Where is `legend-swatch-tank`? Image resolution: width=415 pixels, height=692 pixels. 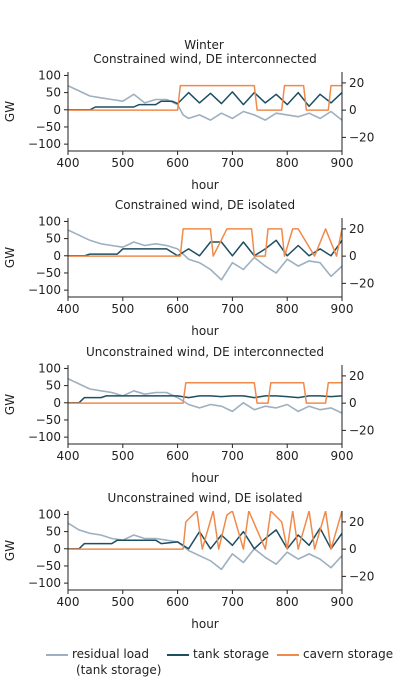
legend-swatch-tank is located at coordinates (178, 655).